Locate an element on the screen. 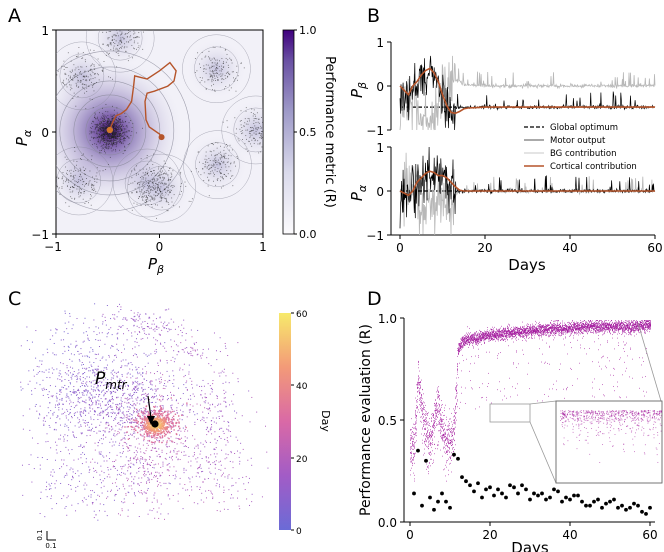 This screenshot has width=664, height=552. panel-a-trajectory-end is located at coordinates (110, 130).